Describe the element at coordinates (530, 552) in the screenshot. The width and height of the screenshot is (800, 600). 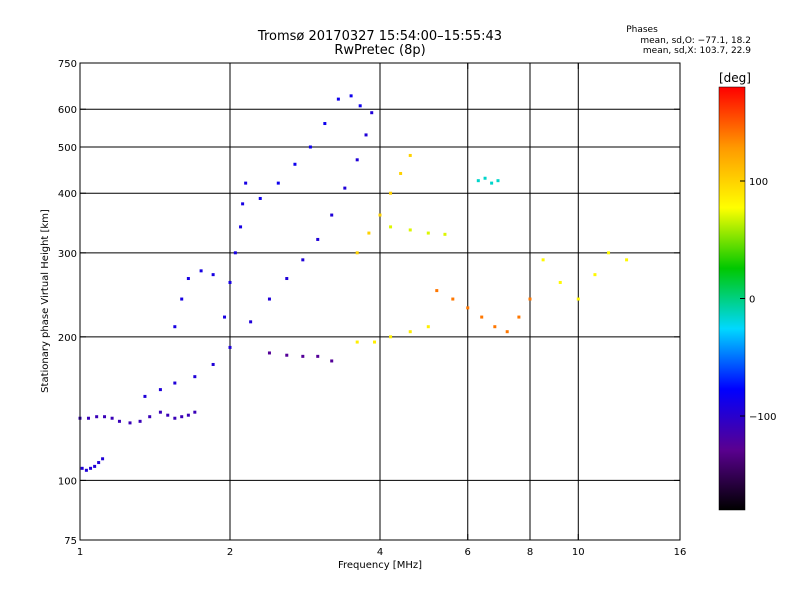
I see `x-tick-label: 8` at that location.